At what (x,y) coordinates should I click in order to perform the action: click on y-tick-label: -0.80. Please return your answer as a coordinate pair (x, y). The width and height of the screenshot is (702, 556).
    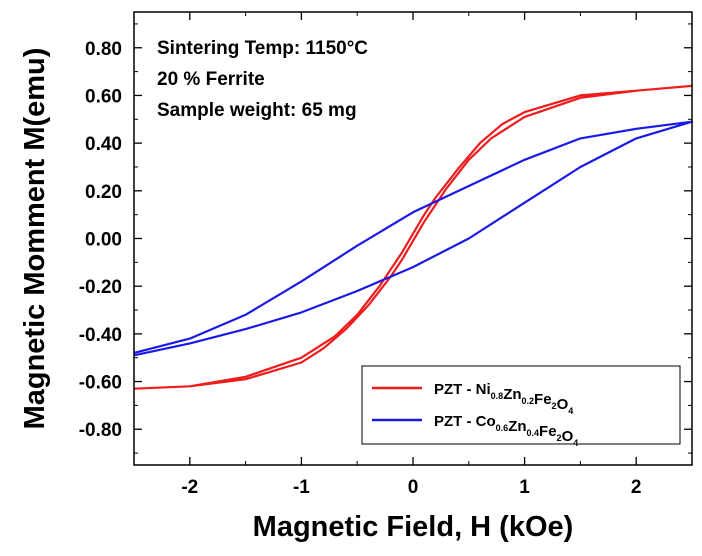
    Looking at the image, I should click on (100, 430).